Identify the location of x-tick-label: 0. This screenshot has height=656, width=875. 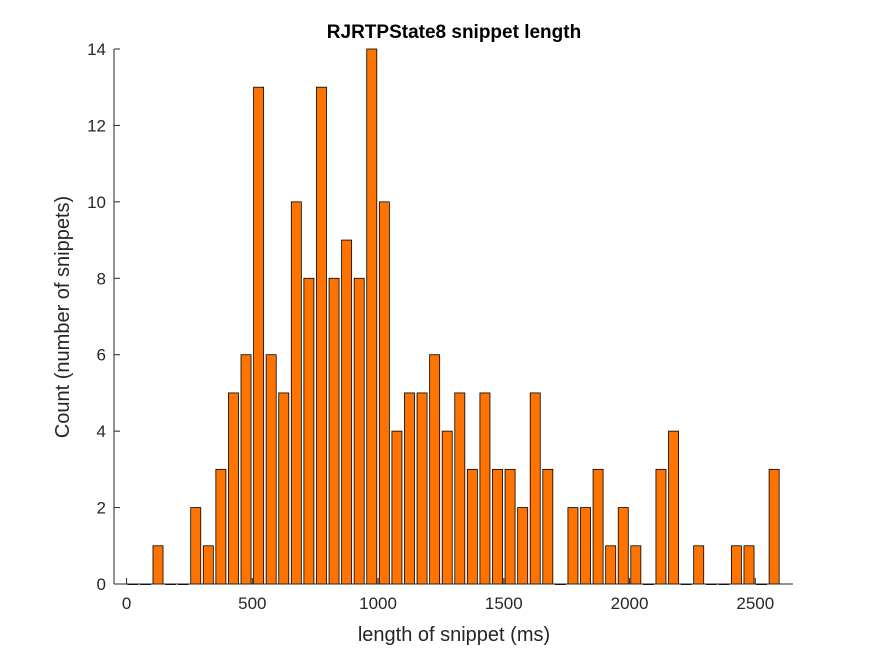
(126, 603).